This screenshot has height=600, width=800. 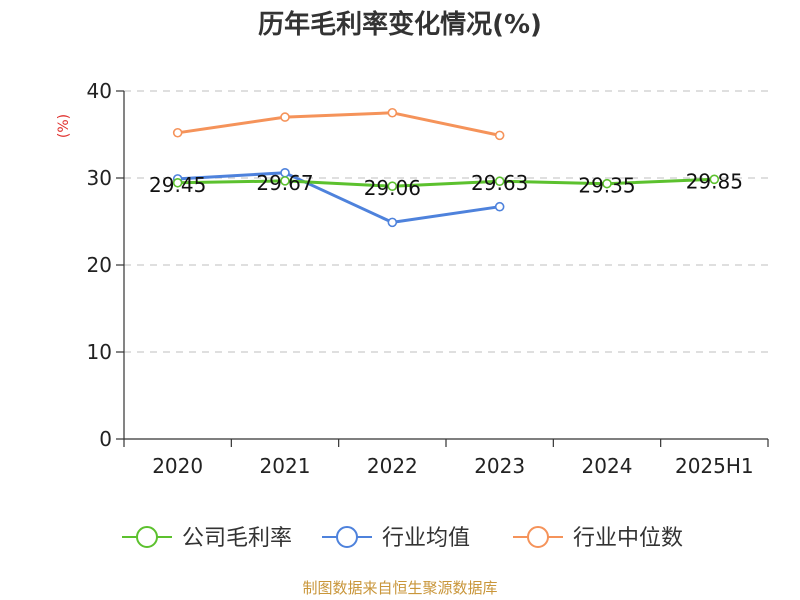 I want to click on data-label-5: 29.85, so click(x=714, y=181).